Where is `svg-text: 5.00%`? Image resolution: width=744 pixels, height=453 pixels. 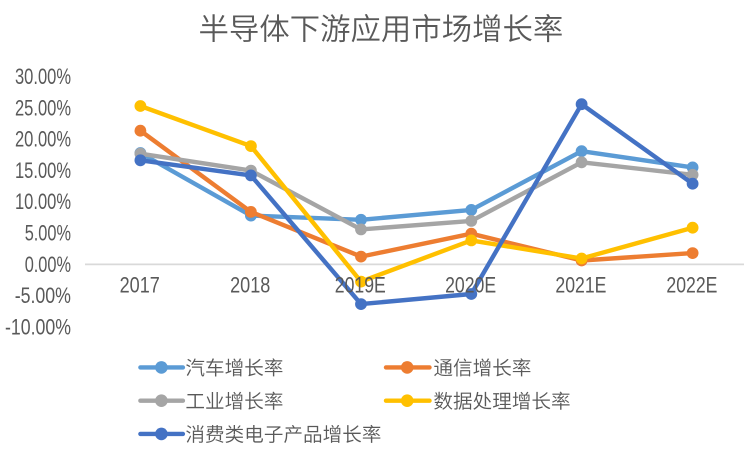 svg-text: 5.00% is located at coordinates (48, 233).